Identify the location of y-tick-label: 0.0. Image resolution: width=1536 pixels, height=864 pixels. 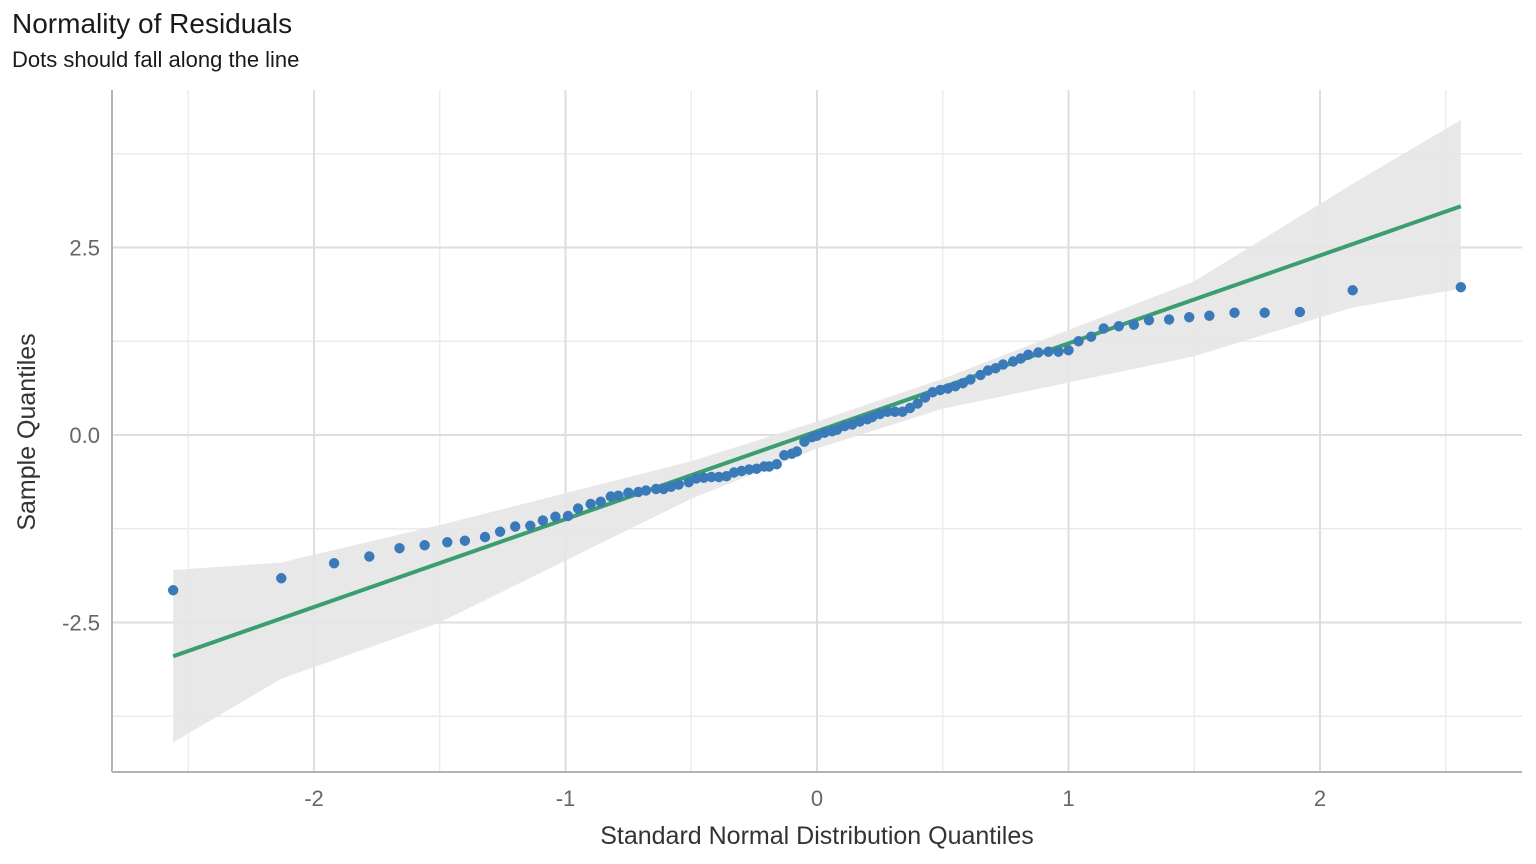
(84, 435).